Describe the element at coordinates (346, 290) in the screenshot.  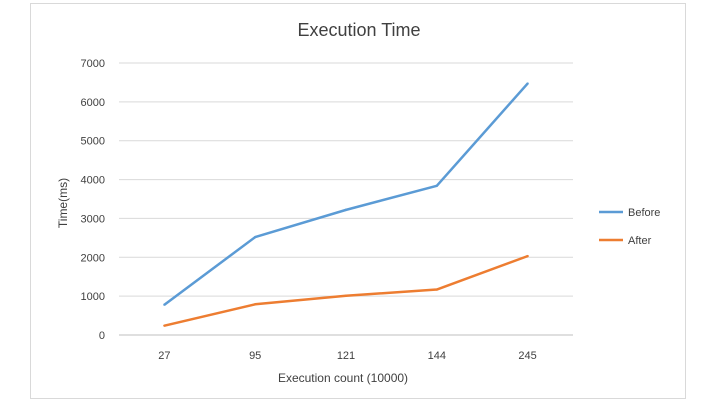
I see `series-line-after` at that location.